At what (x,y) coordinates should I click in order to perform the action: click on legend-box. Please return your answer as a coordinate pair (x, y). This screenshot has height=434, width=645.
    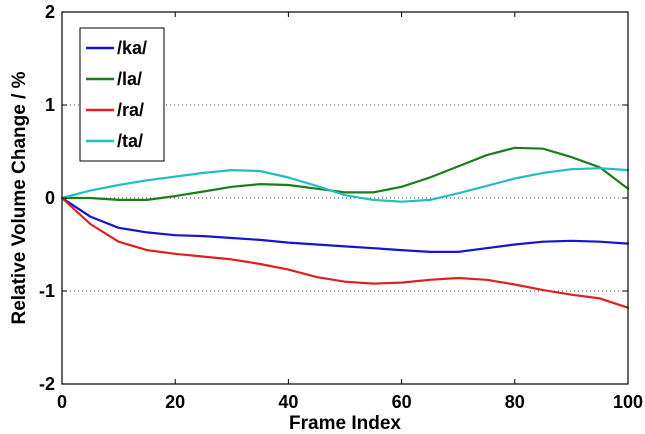
    Looking at the image, I should click on (122, 94).